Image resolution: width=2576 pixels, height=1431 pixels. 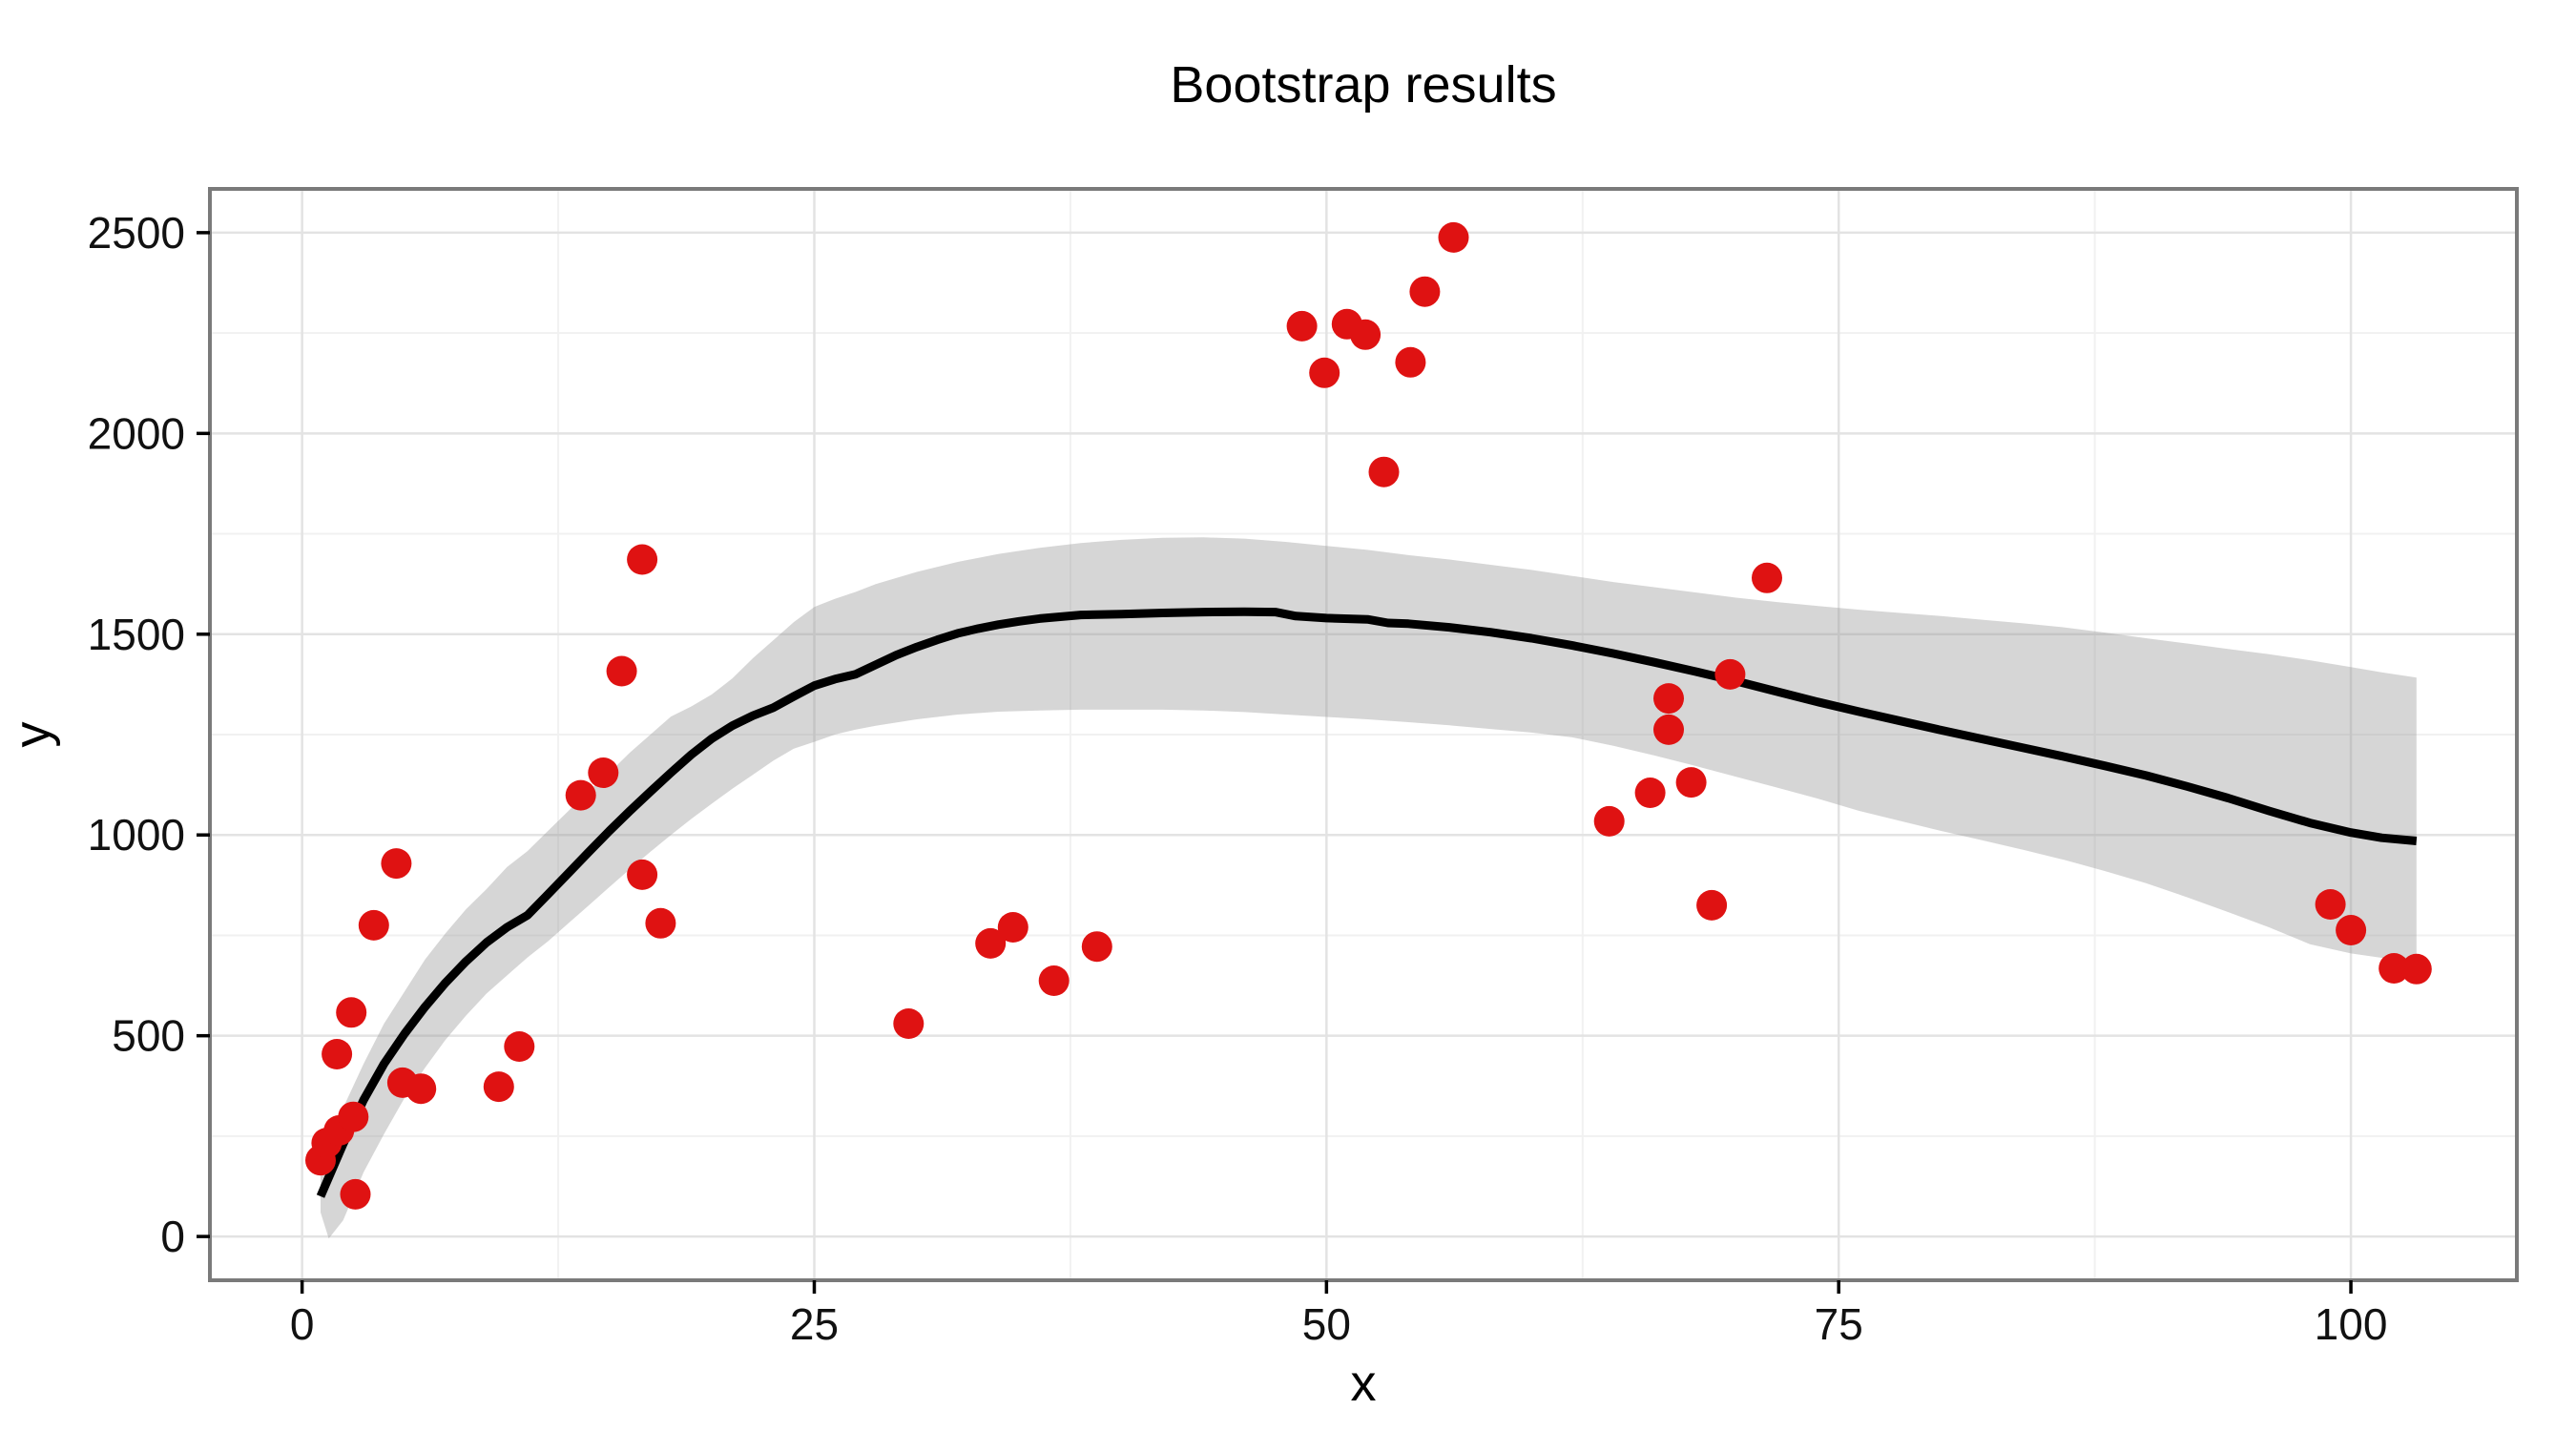 I want to click on y-tick-label: 2000, so click(x=136, y=433).